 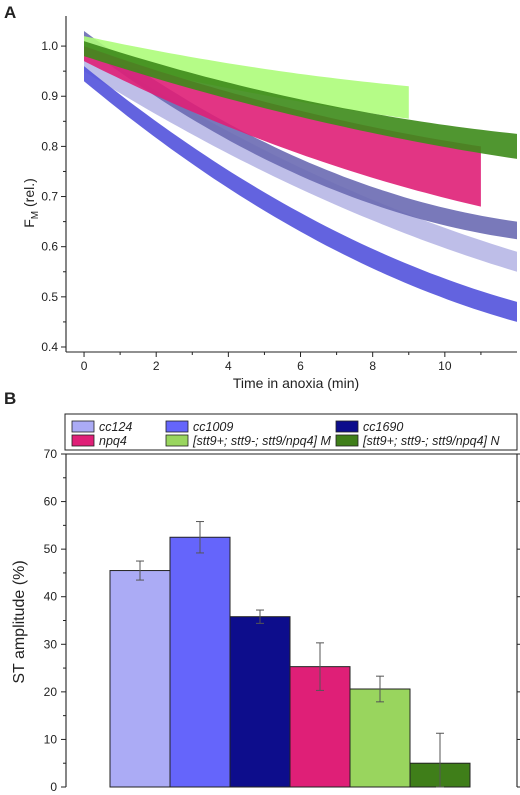 I want to click on legend-label-5: [stt9+; stt9-; stt9/npq4] M, so click(x=261, y=441).